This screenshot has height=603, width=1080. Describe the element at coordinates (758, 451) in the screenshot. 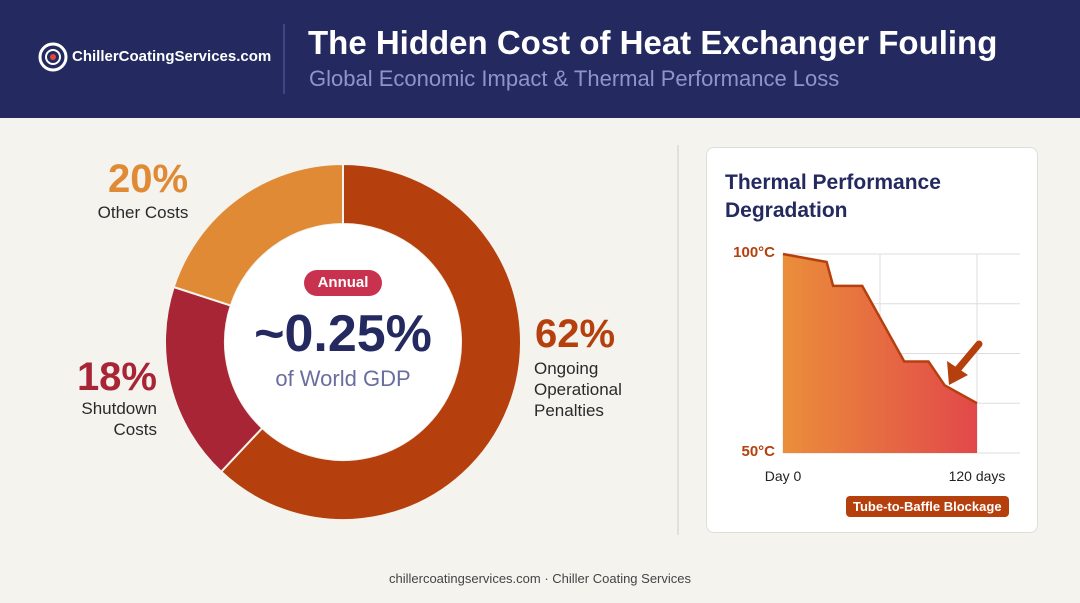

I see `y-tick-label: 50°C` at that location.